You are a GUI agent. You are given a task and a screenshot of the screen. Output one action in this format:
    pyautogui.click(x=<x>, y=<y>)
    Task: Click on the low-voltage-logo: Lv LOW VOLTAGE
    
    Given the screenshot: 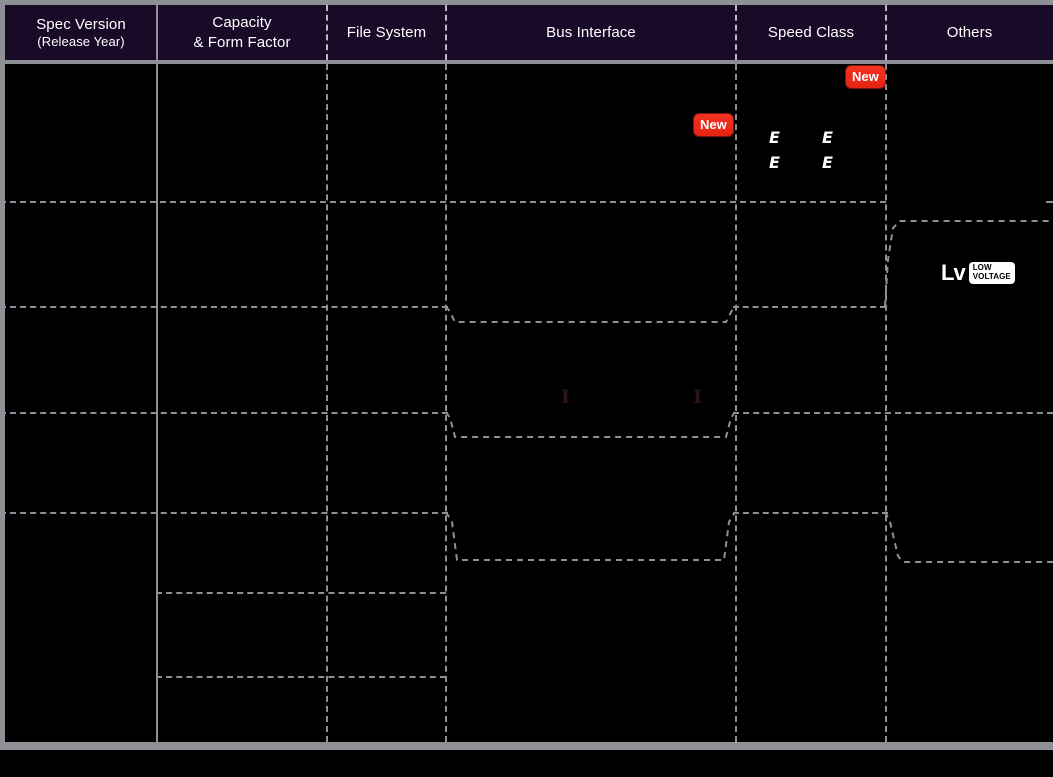 What is the action you would take?
    pyautogui.click(x=978, y=273)
    